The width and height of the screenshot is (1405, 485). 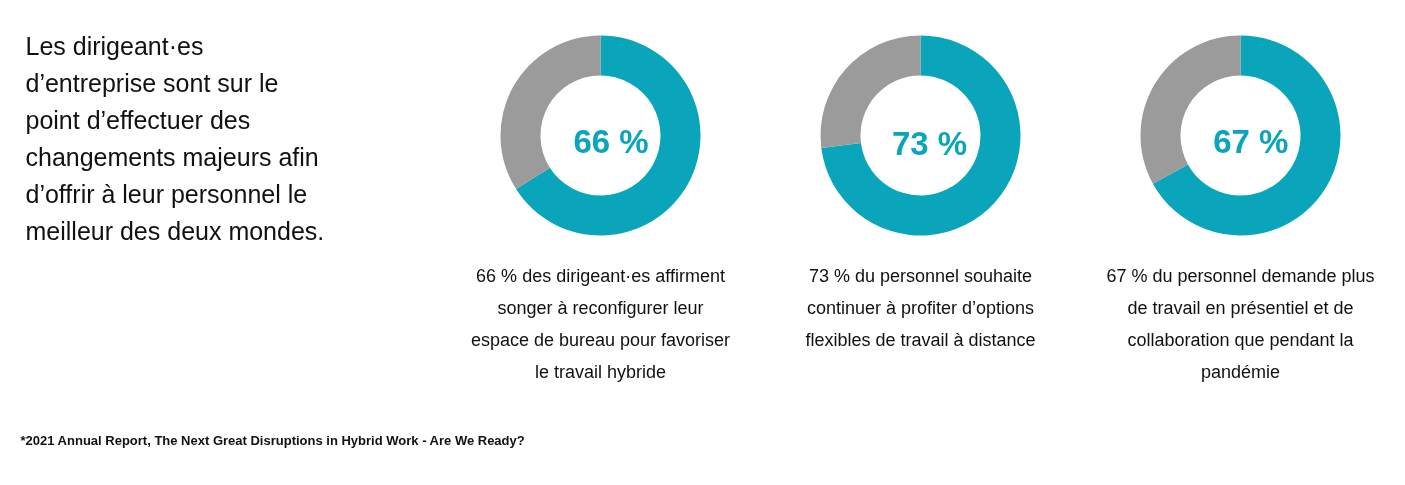 What do you see at coordinates (175, 138) in the screenshot?
I see `text: Les dirigeant·es d’entreprise sont sur le point d’effectuer des changements majeurs afin d’offrir à leur personnel le meilleur des deux mondes.` at bounding box center [175, 138].